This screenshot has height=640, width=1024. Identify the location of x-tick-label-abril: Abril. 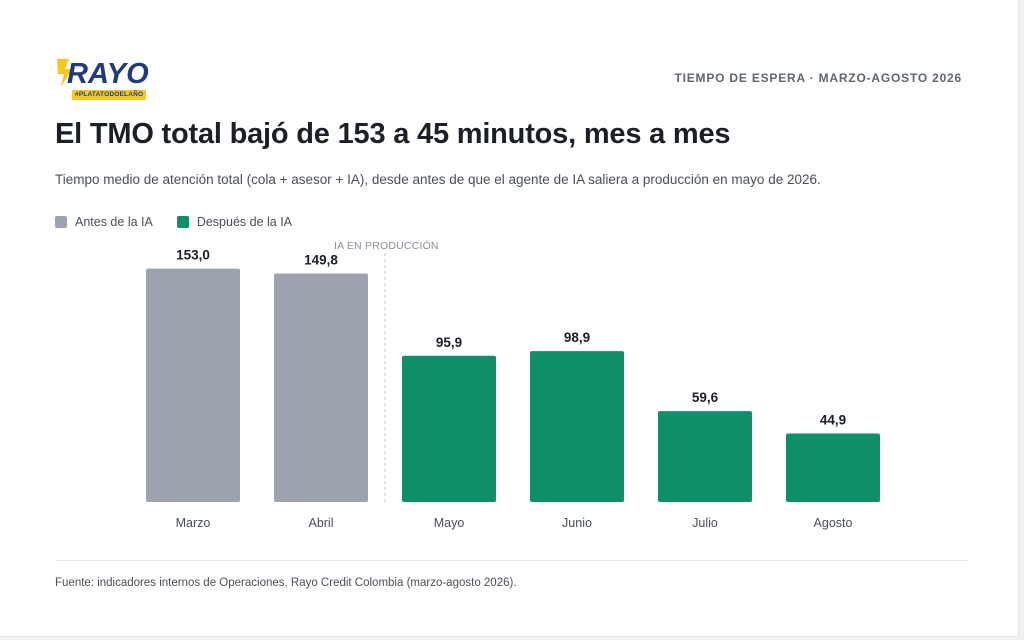
(320, 523).